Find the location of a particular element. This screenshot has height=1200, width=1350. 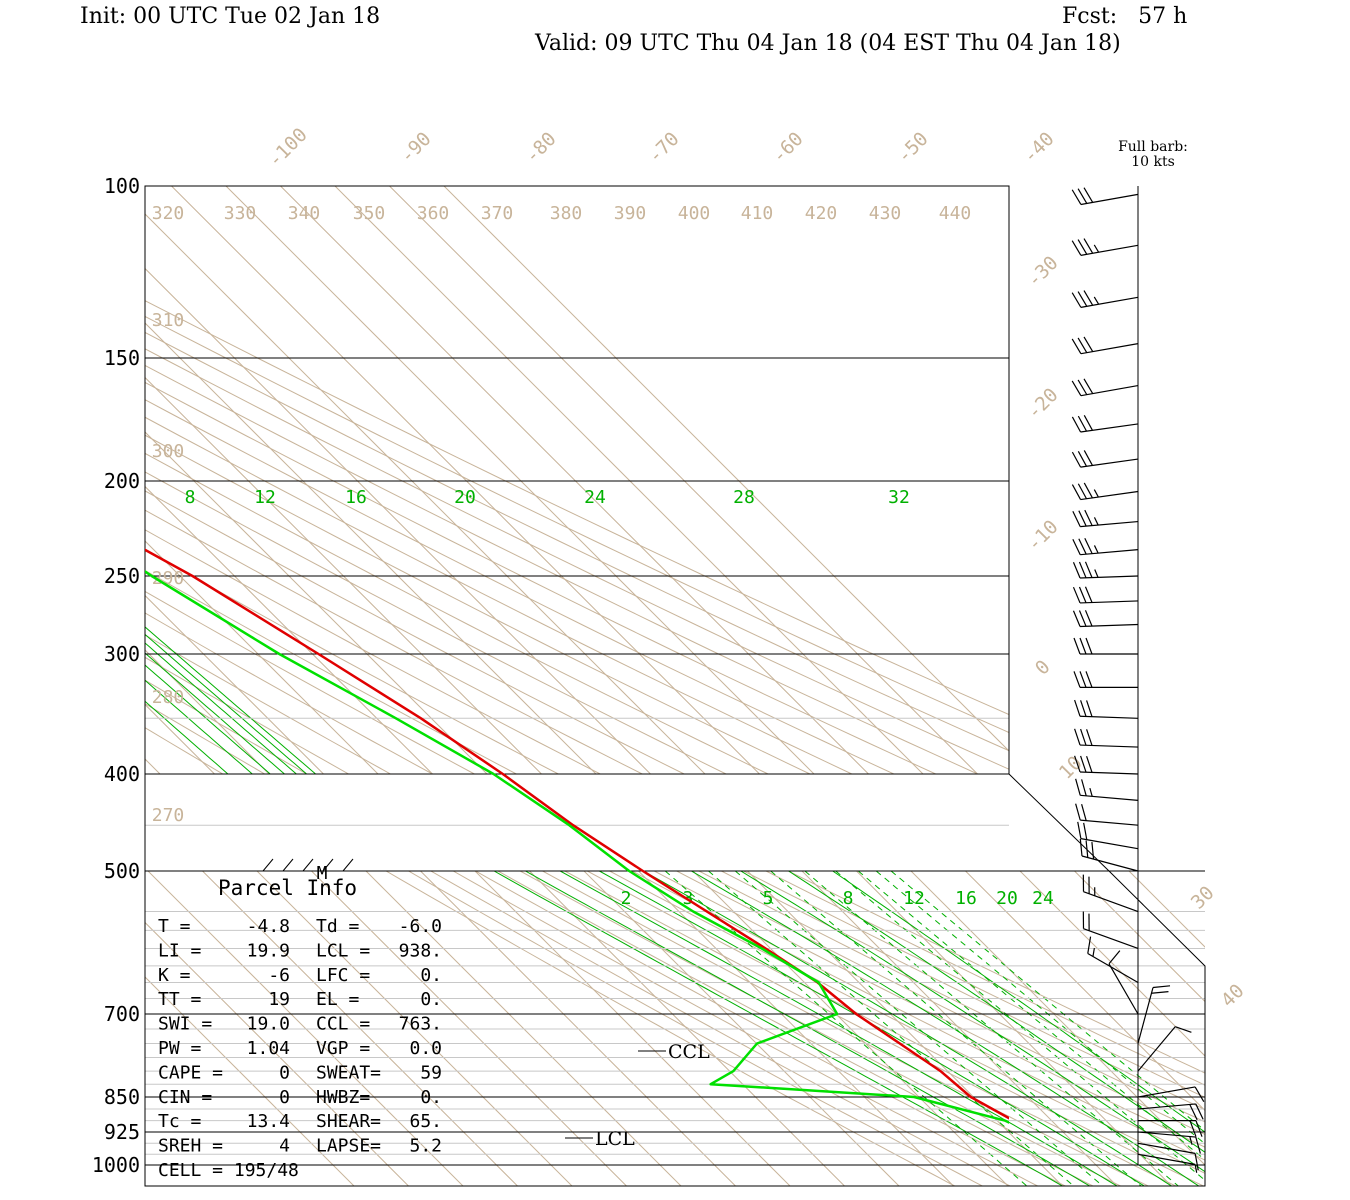

parcel-row-value: 13.4 is located at coordinates (268, 1121).